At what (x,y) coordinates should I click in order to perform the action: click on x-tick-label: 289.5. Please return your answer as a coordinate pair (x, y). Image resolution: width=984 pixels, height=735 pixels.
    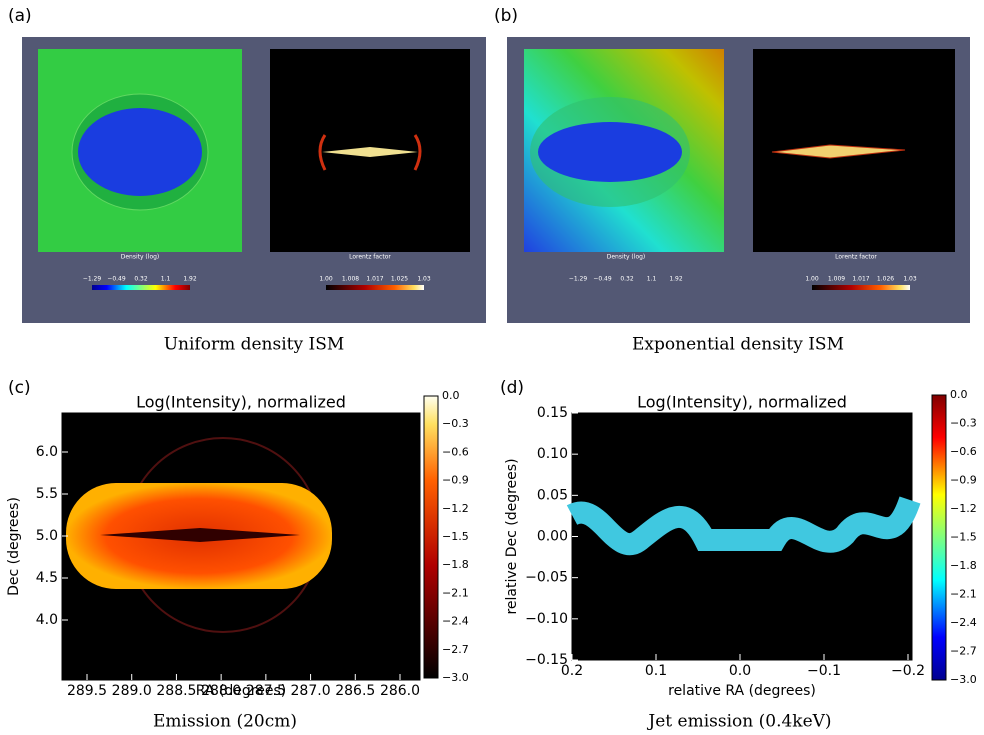
    Looking at the image, I should click on (87, 691).